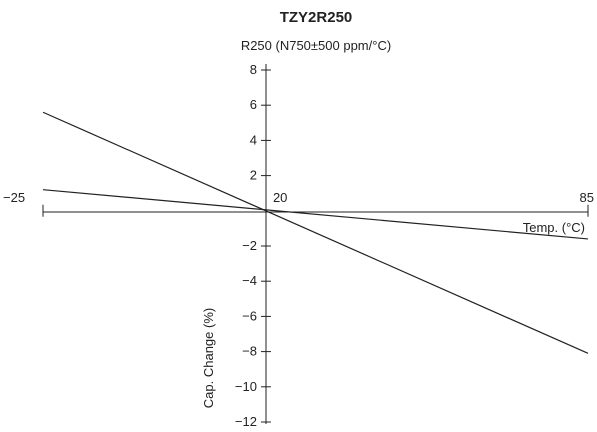  What do you see at coordinates (249, 315) in the screenshot?
I see `y-tick-label: −6` at bounding box center [249, 315].